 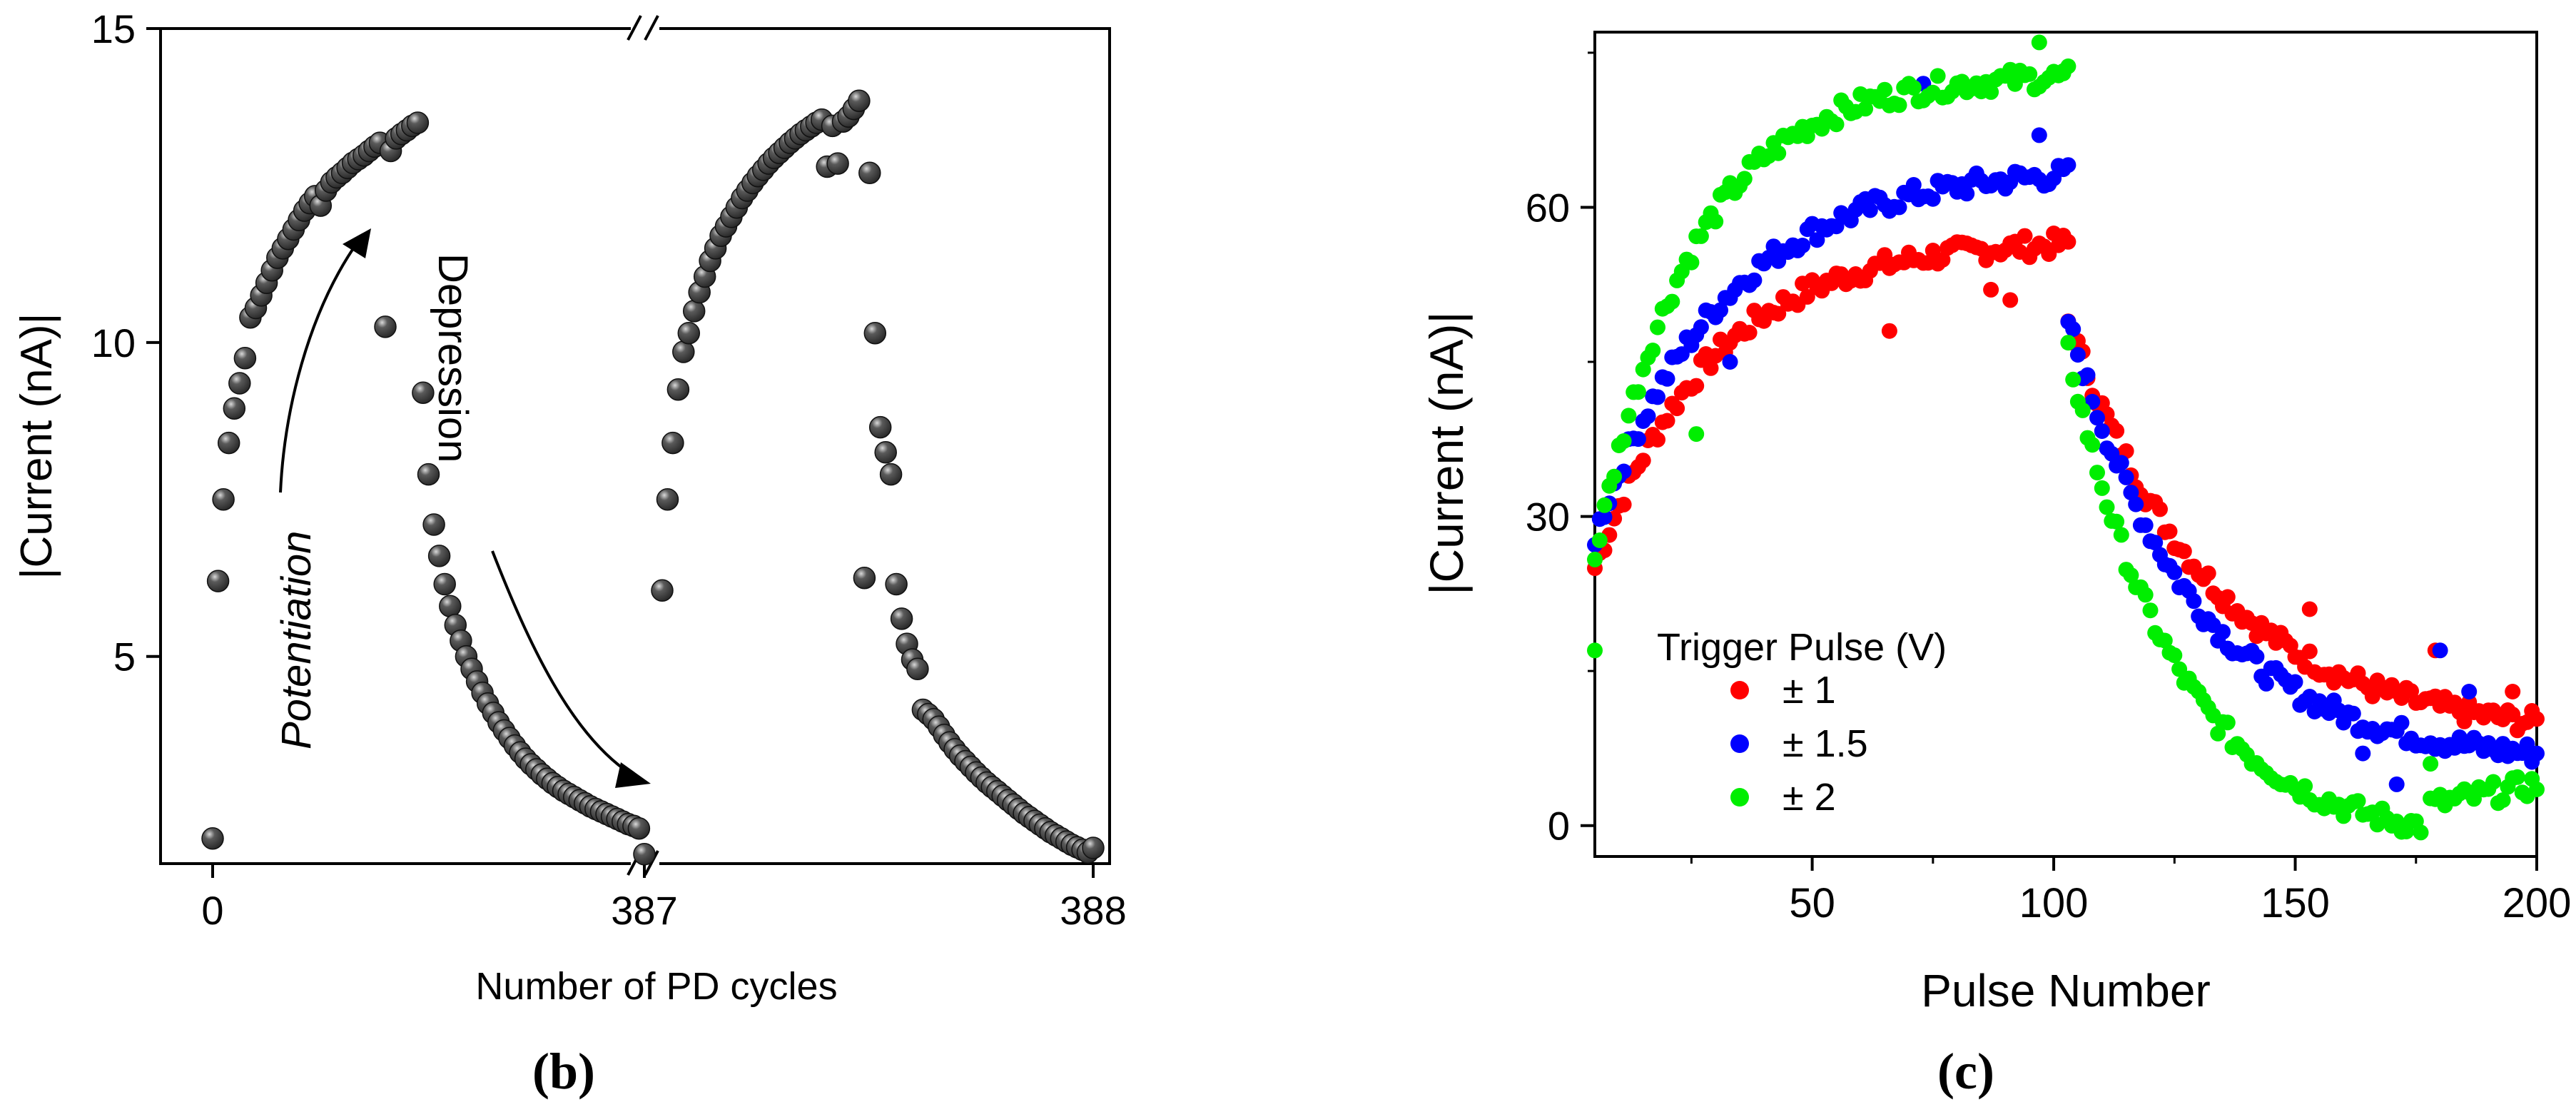 What do you see at coordinates (634, 28) in the screenshot?
I see `axis-break-mark` at bounding box center [634, 28].